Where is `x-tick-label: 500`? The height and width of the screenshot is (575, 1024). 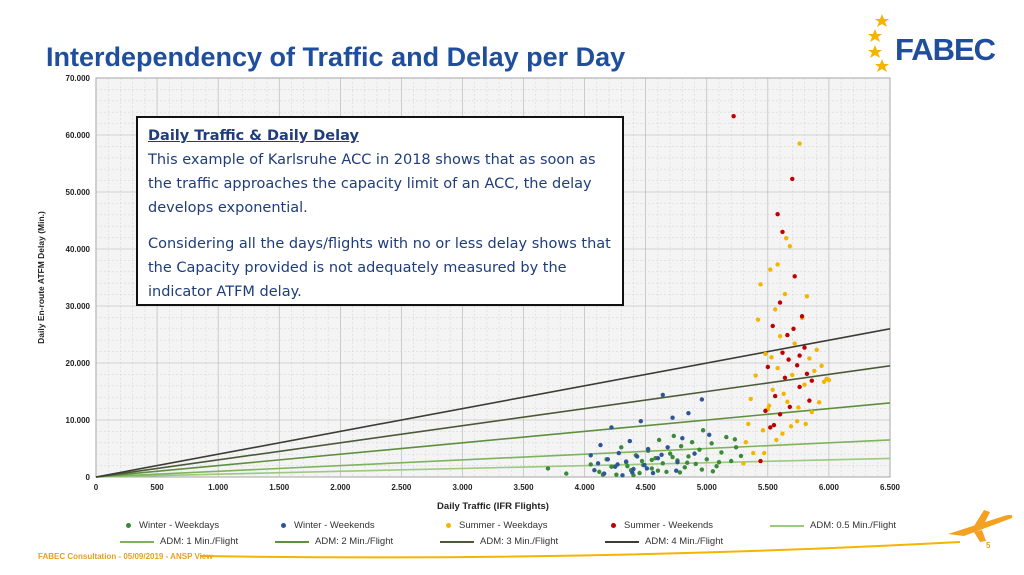 x-tick-label: 500 is located at coordinates (157, 487).